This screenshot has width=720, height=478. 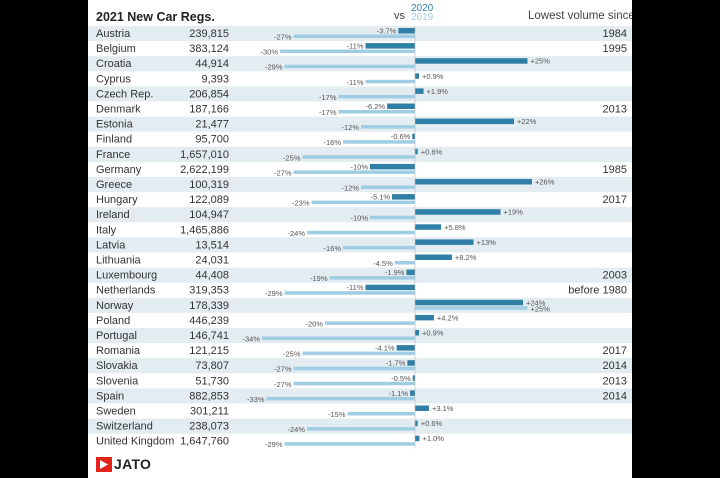 What do you see at coordinates (209, 200) in the screenshot?
I see `registrations-value: 122,089` at bounding box center [209, 200].